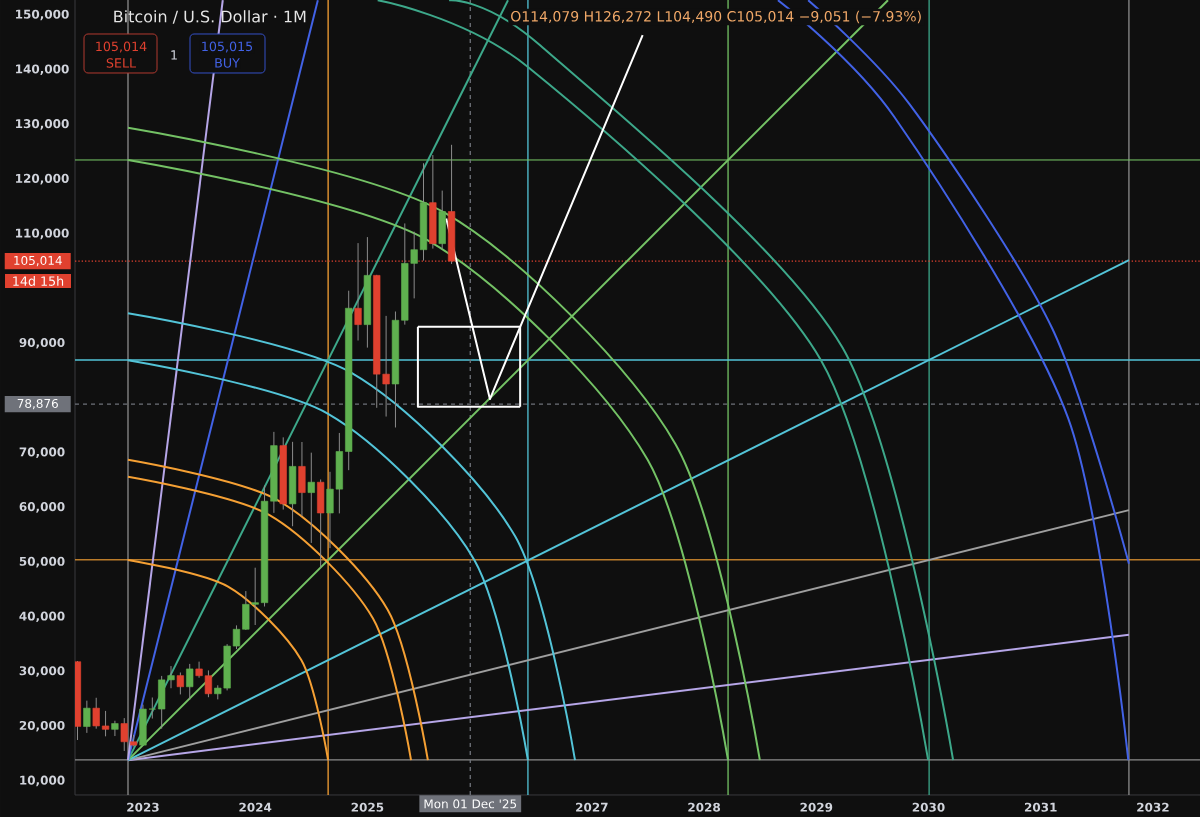  What do you see at coordinates (42, 726) in the screenshot?
I see `y-tick-label: 20,000` at bounding box center [42, 726].